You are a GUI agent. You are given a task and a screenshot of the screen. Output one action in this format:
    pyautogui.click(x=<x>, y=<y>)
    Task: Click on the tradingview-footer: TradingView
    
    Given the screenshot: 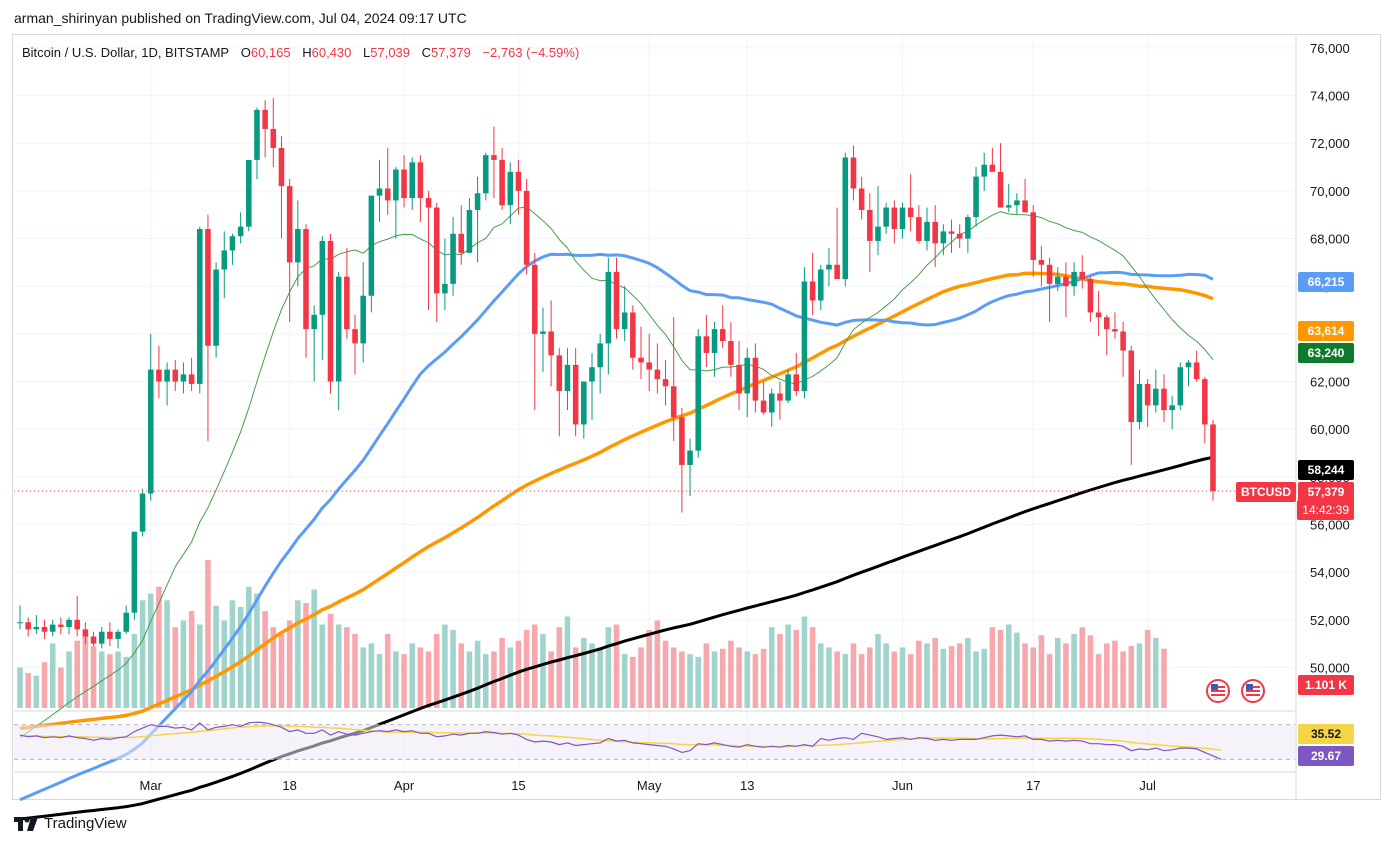 What is the action you would take?
    pyautogui.click(x=70, y=823)
    